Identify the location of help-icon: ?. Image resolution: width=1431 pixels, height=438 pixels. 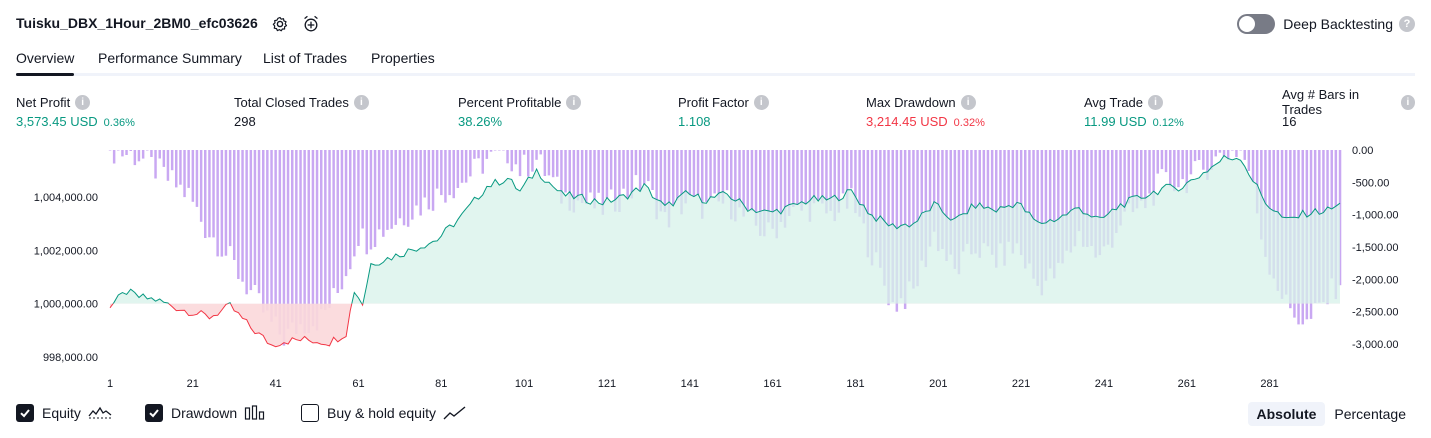
(1407, 24).